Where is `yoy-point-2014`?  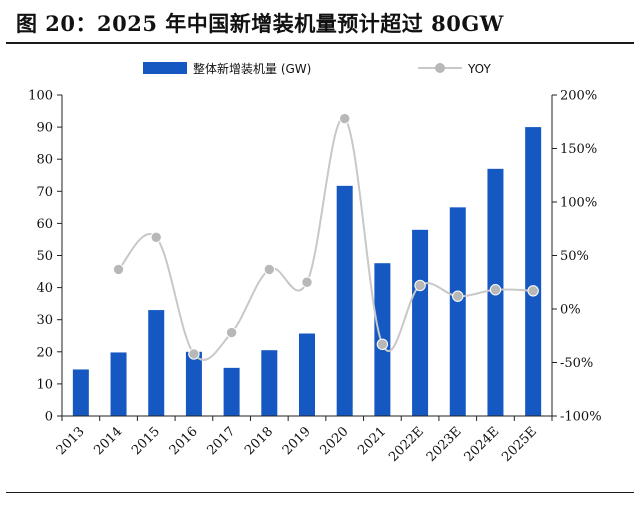 yoy-point-2014 is located at coordinates (118, 269).